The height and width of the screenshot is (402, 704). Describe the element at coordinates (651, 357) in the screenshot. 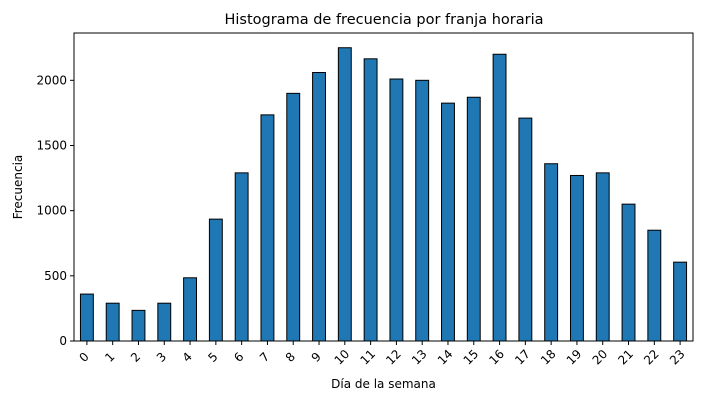

I see `x-tick-label: 22` at that location.